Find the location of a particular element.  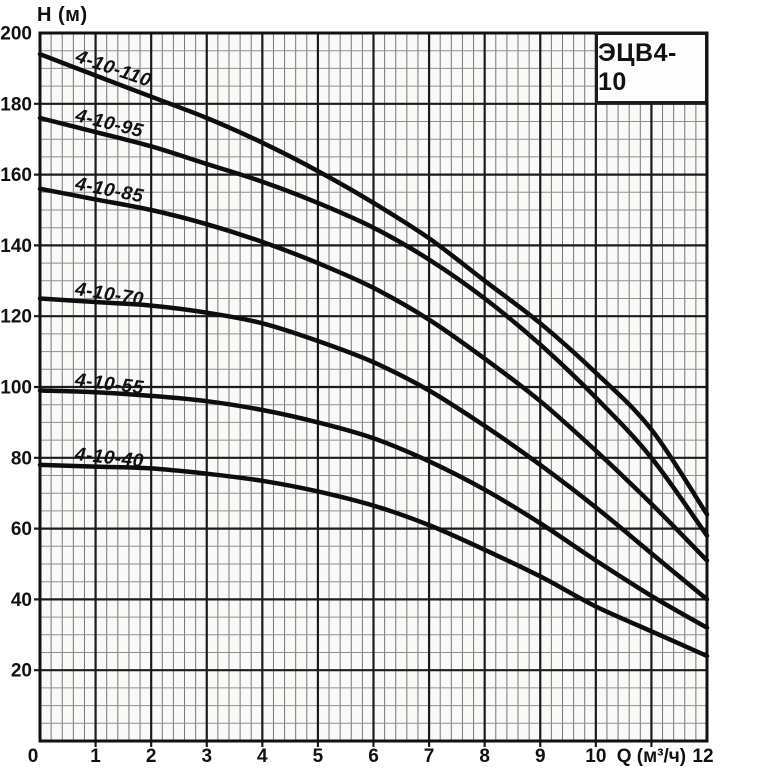

x-tick-label: Q (м³/ч) is located at coordinates (651, 756).